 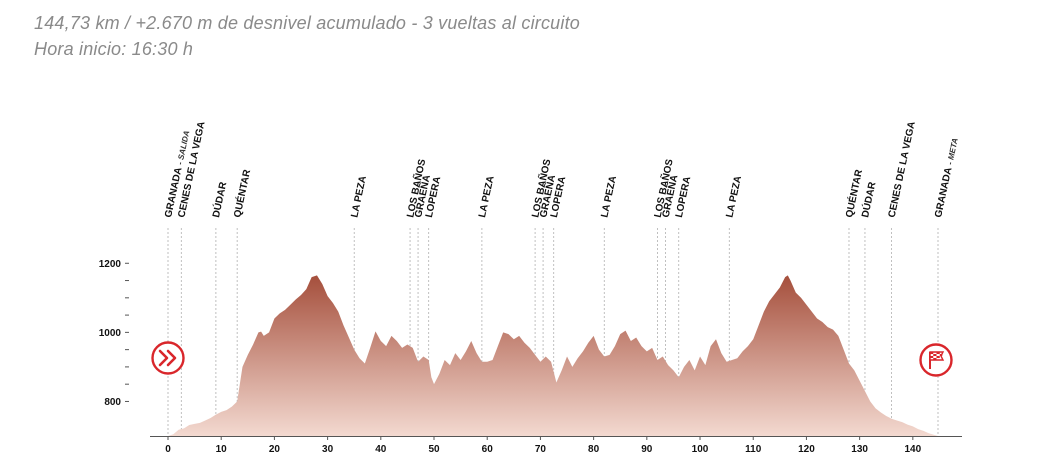 I want to click on x-tick-label: 100, so click(x=700, y=449).